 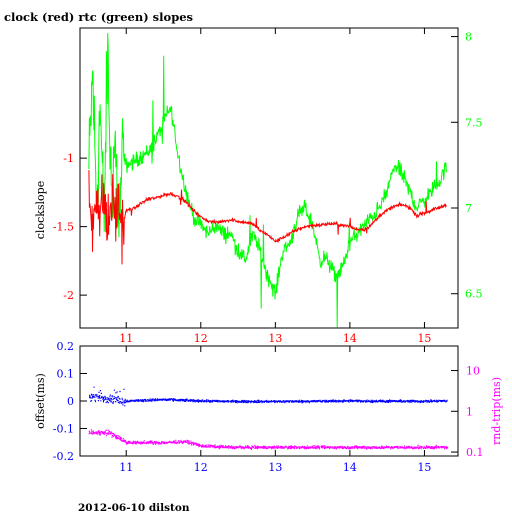 What do you see at coordinates (496, 411) in the screenshot?
I see `bottom-right-axis-label: rnd-trip(ms)` at bounding box center [496, 411].